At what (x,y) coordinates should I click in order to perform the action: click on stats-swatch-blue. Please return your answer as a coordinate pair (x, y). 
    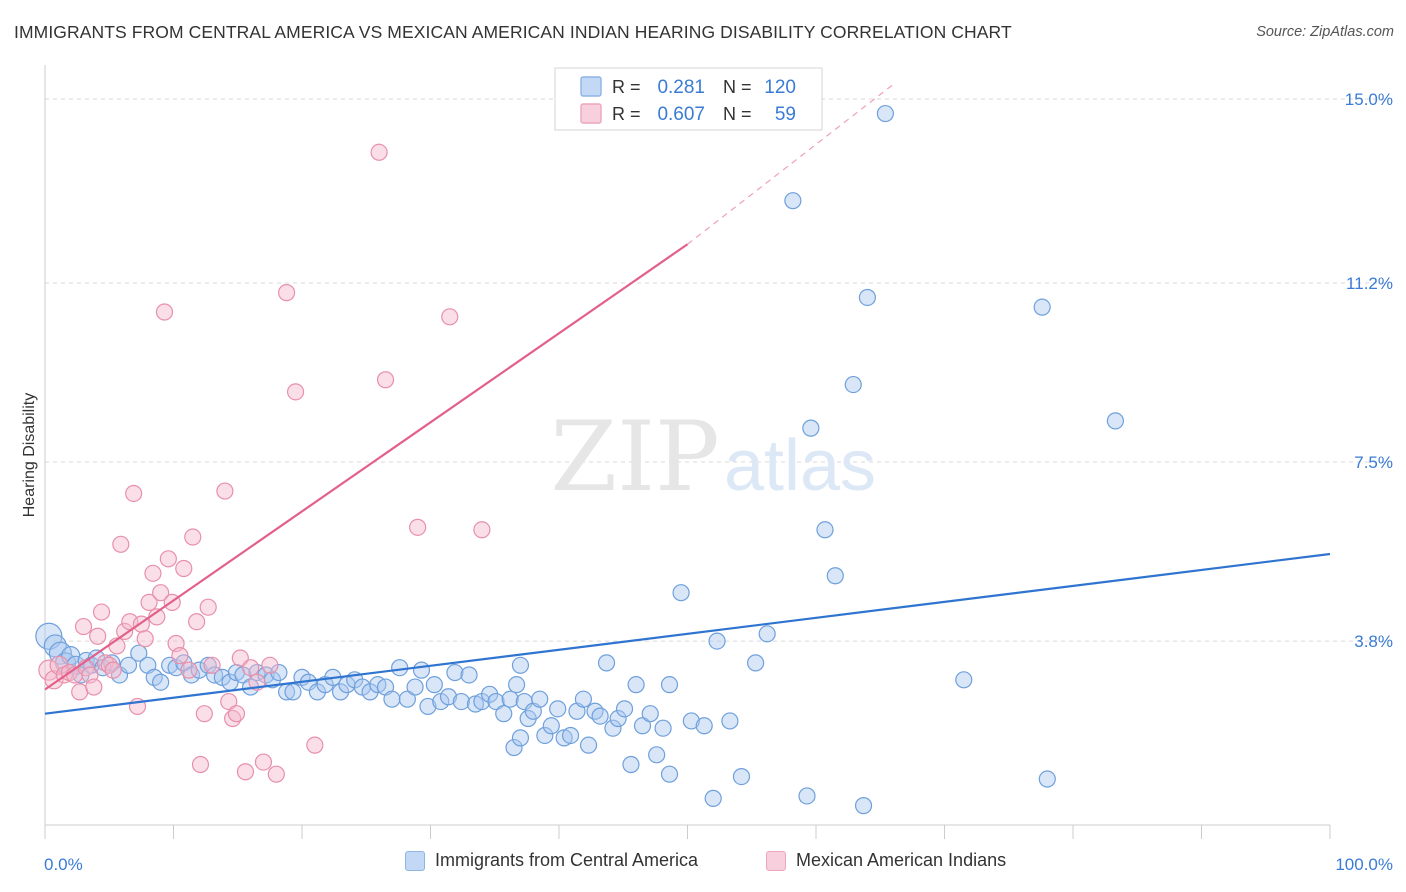
    Looking at the image, I should click on (591, 86).